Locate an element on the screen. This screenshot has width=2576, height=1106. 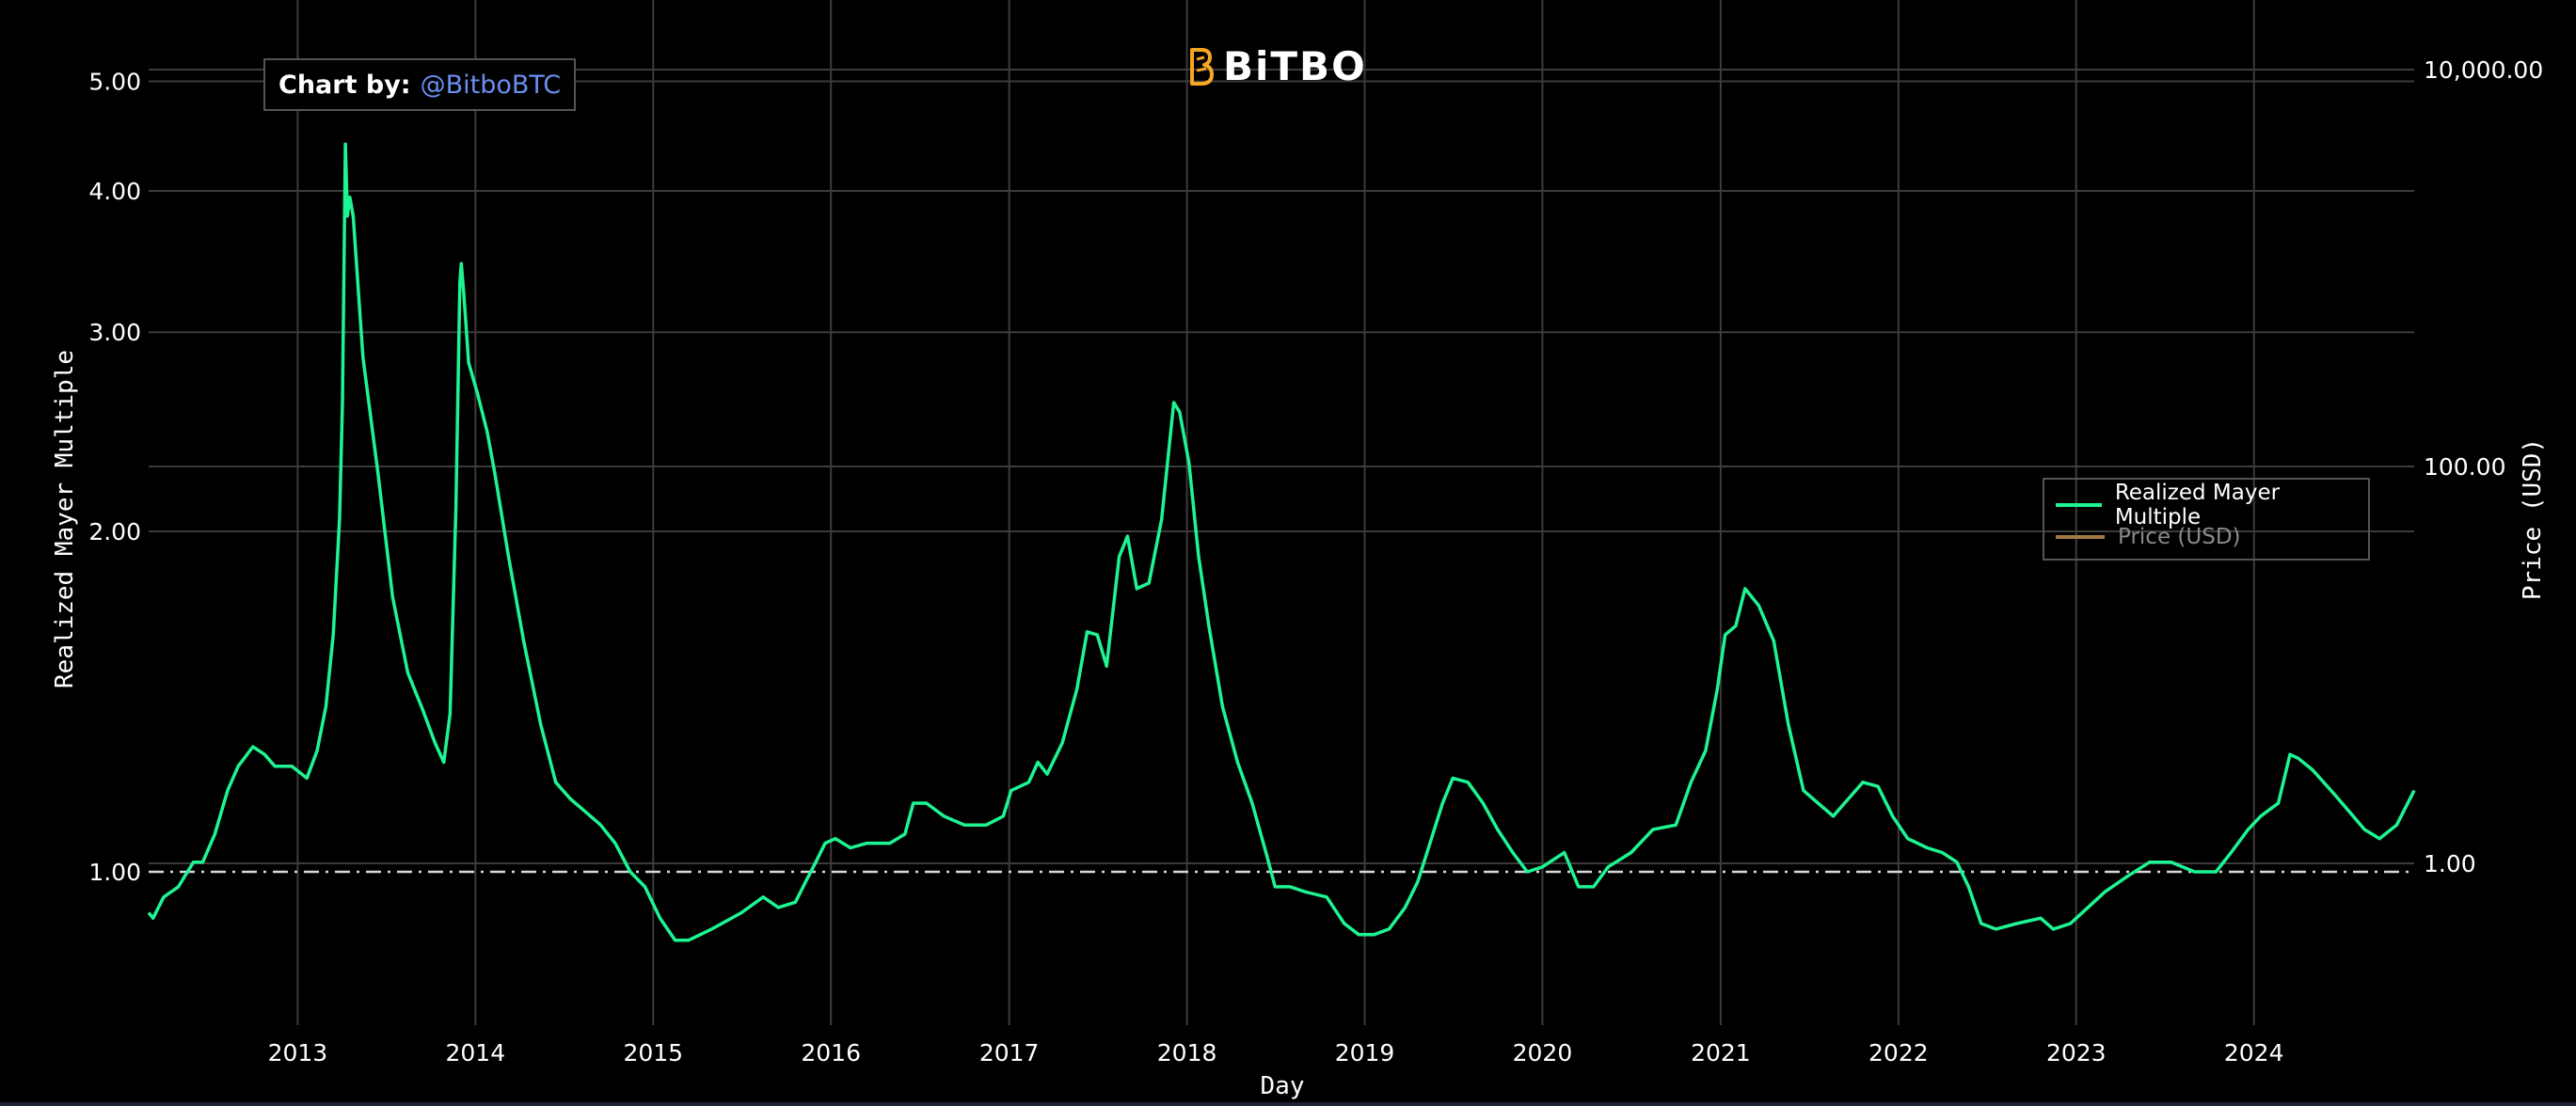
x-tick-label-2014: 2014 is located at coordinates (476, 1052).